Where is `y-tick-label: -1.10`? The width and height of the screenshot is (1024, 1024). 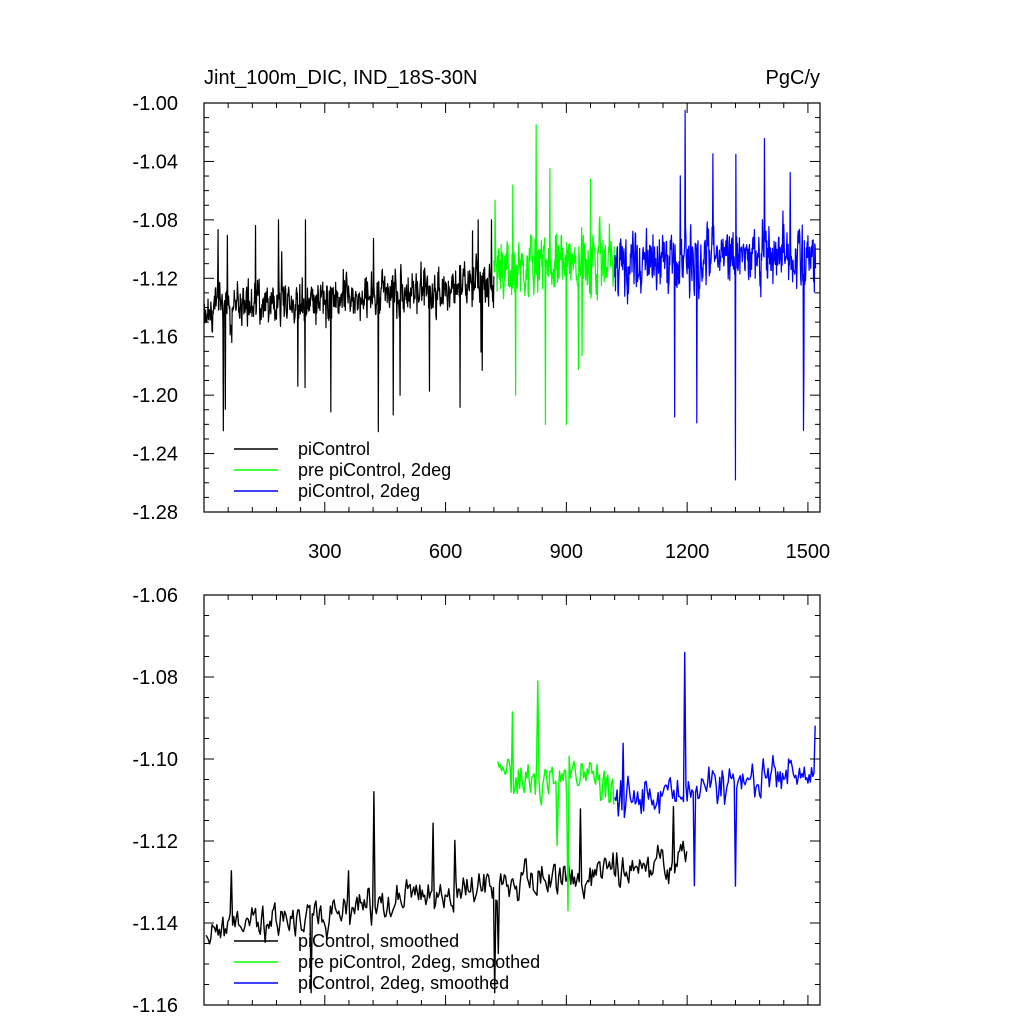 y-tick-label: -1.10 is located at coordinates (155, 760).